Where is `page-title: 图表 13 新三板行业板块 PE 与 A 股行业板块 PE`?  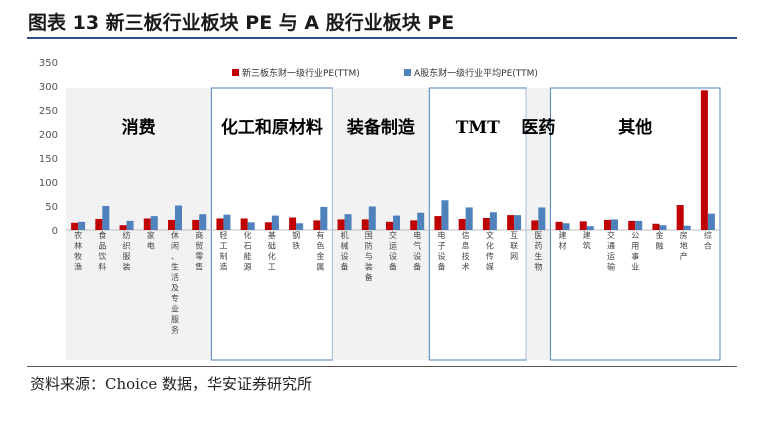 page-title: 图表 13 新三板行业板块 PE 与 A 股行业板块 PE is located at coordinates (241, 23).